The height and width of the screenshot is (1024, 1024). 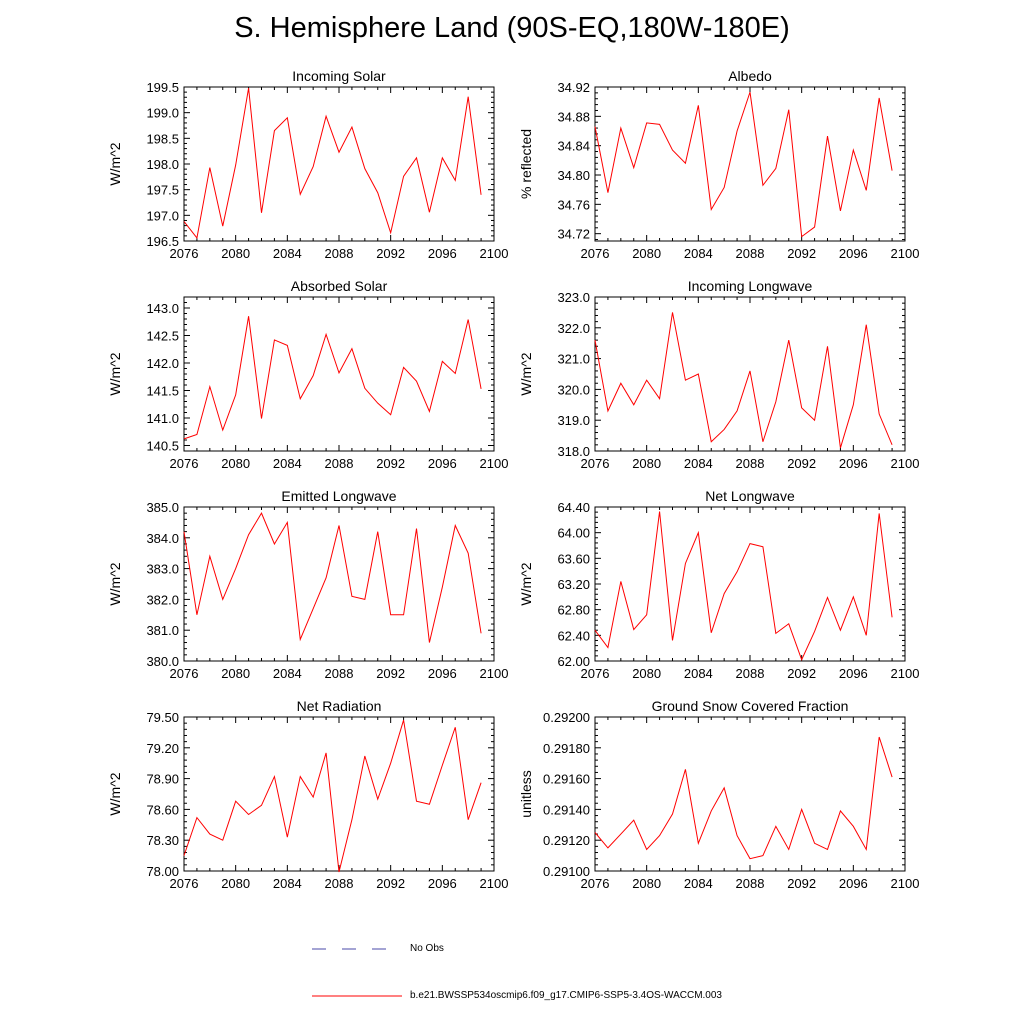 What do you see at coordinates (566, 779) in the screenshot?
I see `y-tick-label: 0.29160` at bounding box center [566, 779].